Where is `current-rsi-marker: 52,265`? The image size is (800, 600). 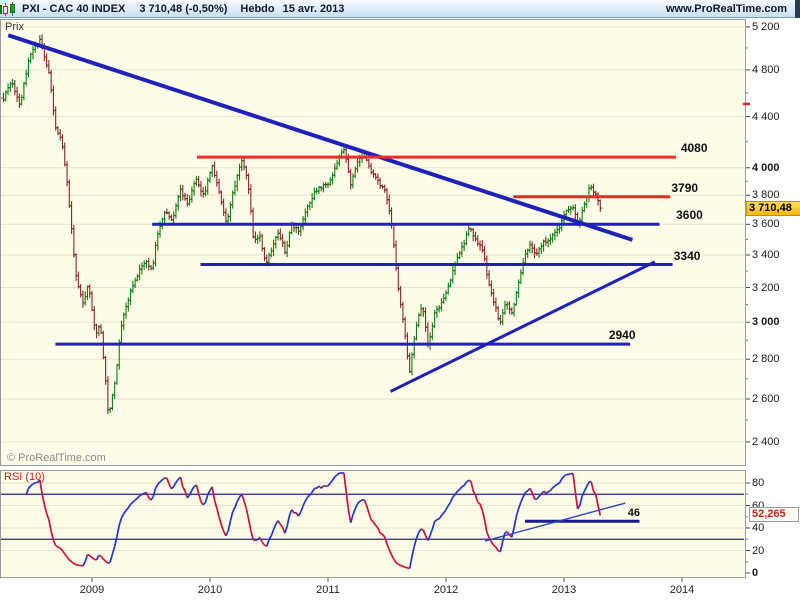 current-rsi-marker: 52,265 is located at coordinates (774, 515).